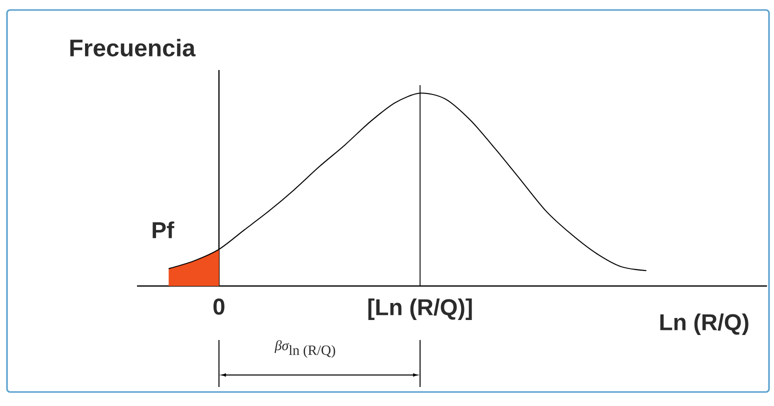 The height and width of the screenshot is (406, 774). Describe the element at coordinates (704, 324) in the screenshot. I see `x-axis-title: Ln (R/Q)` at that location.